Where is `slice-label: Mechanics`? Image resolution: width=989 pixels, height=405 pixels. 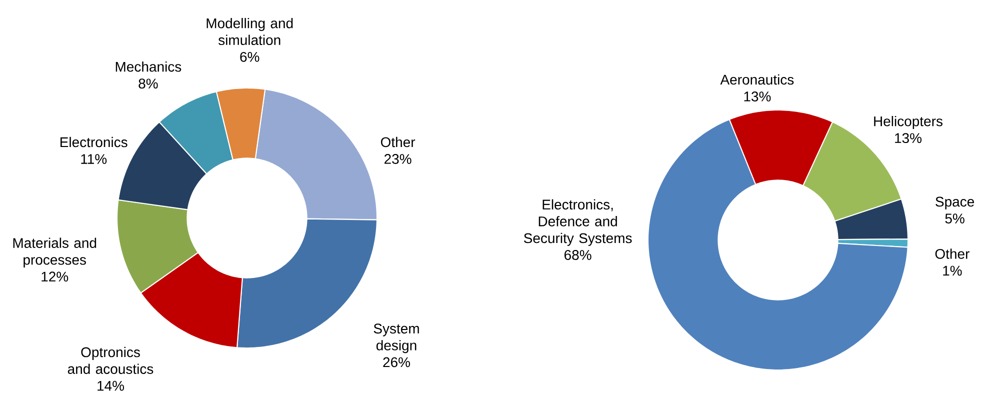
slice-label: Mechanics is located at coordinates (149, 66).